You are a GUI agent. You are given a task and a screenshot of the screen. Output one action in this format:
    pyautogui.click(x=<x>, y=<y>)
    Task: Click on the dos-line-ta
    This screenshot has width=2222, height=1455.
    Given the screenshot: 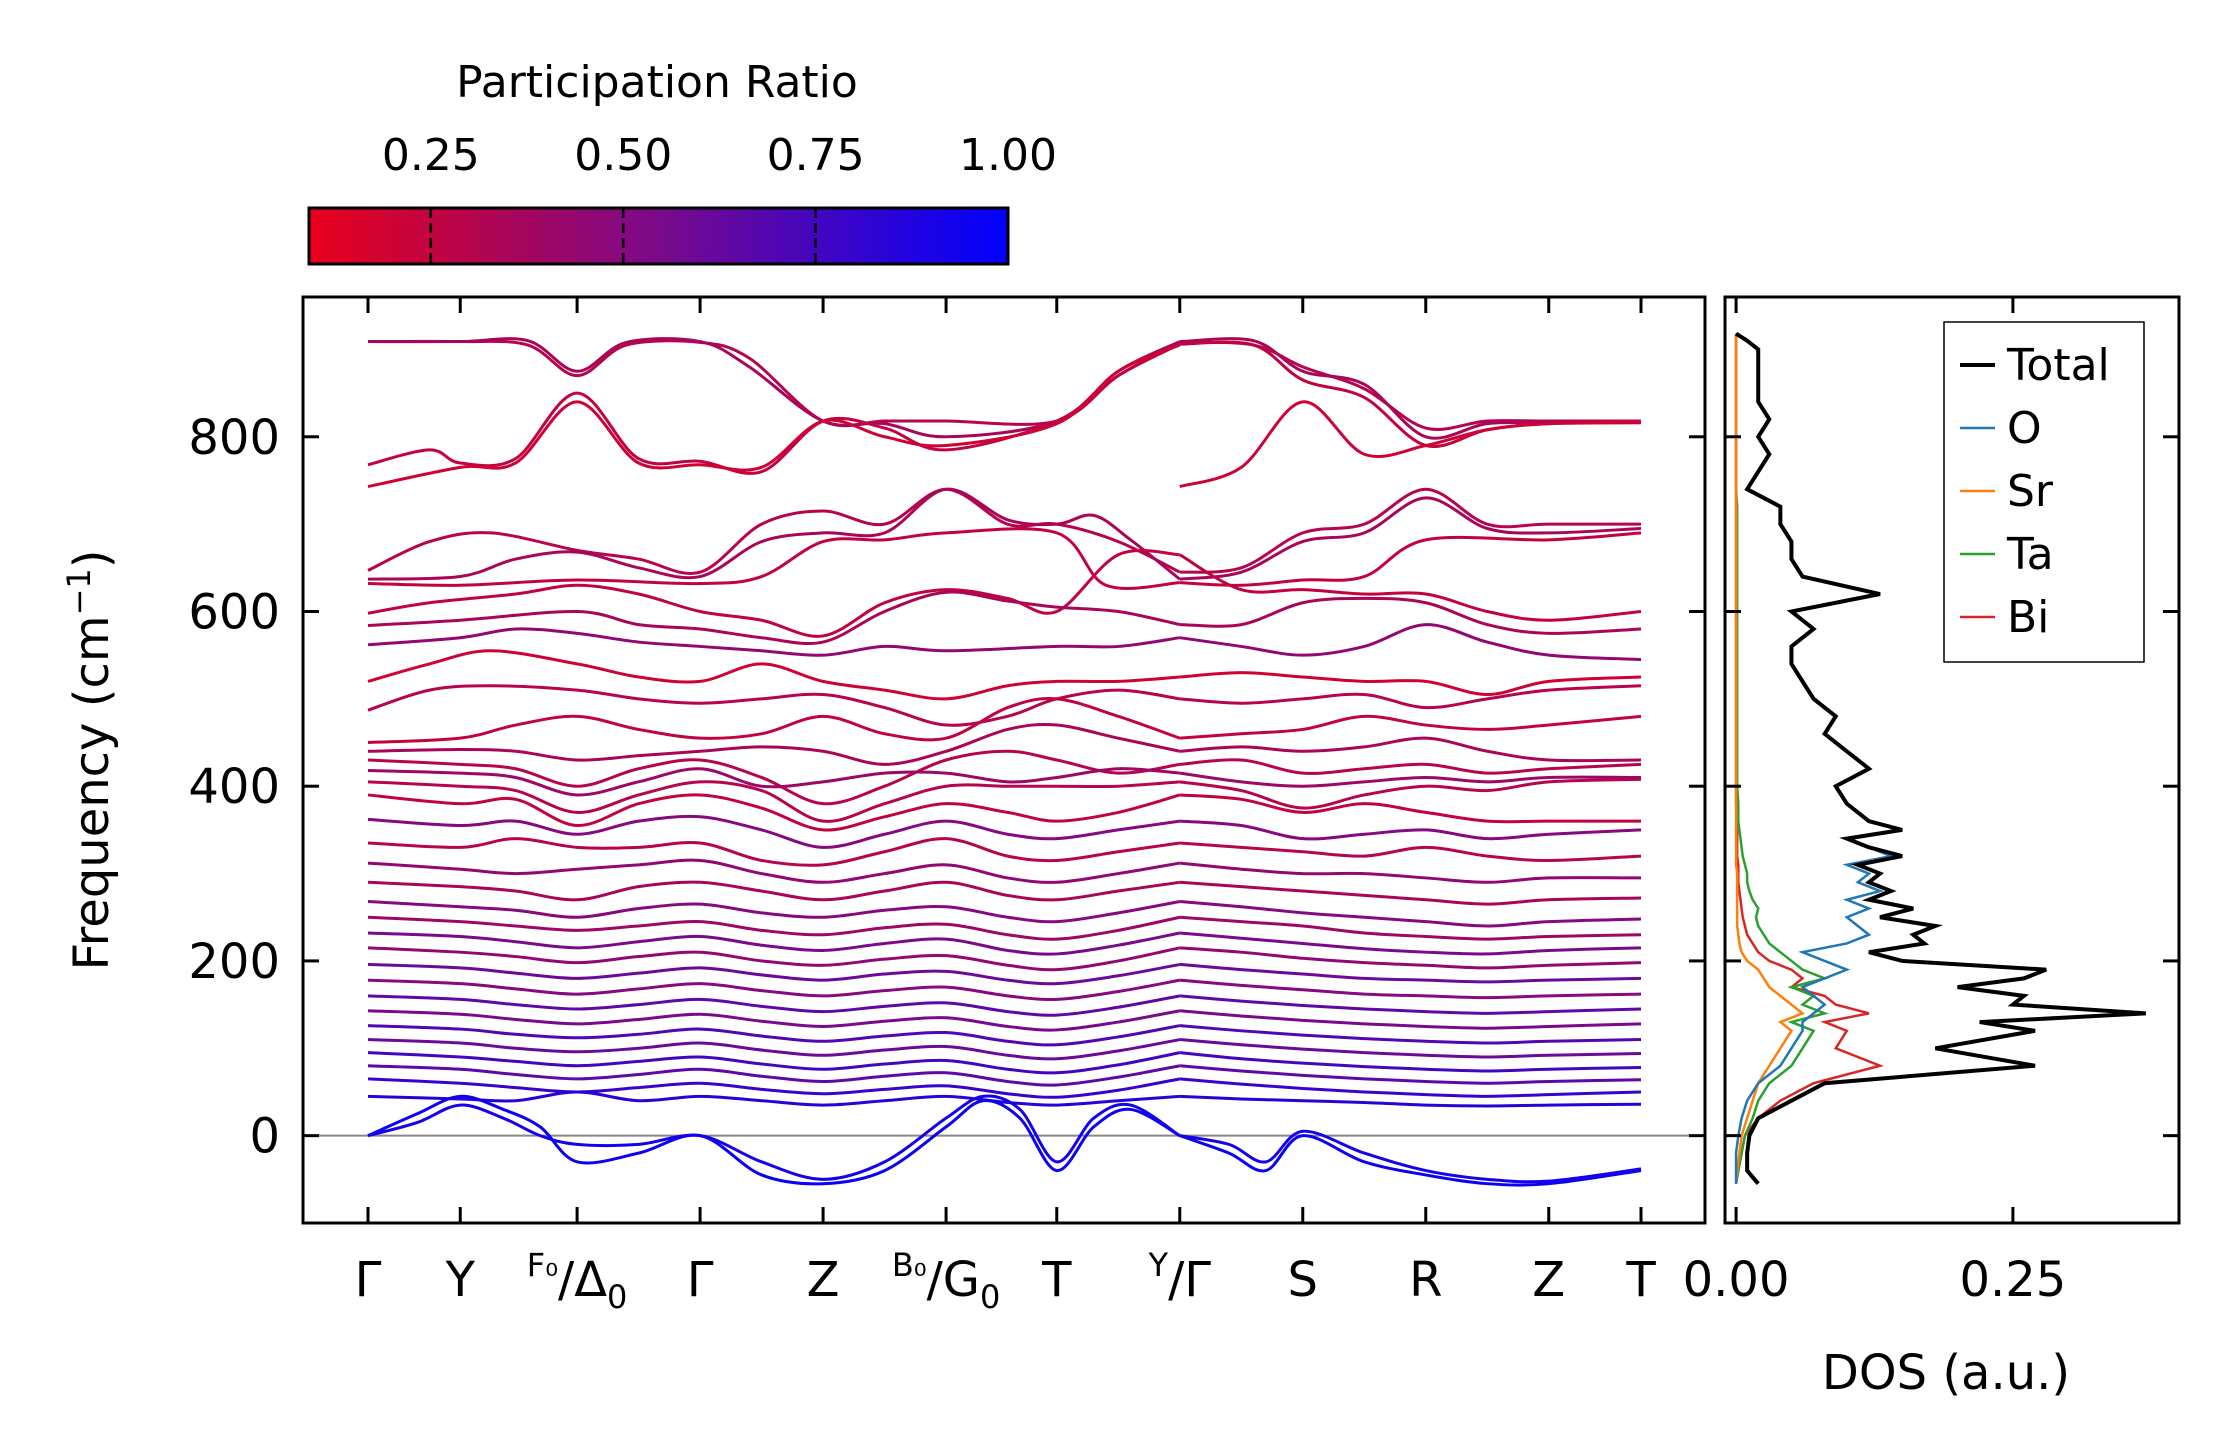 What is the action you would take?
    pyautogui.click(x=1781, y=758)
    